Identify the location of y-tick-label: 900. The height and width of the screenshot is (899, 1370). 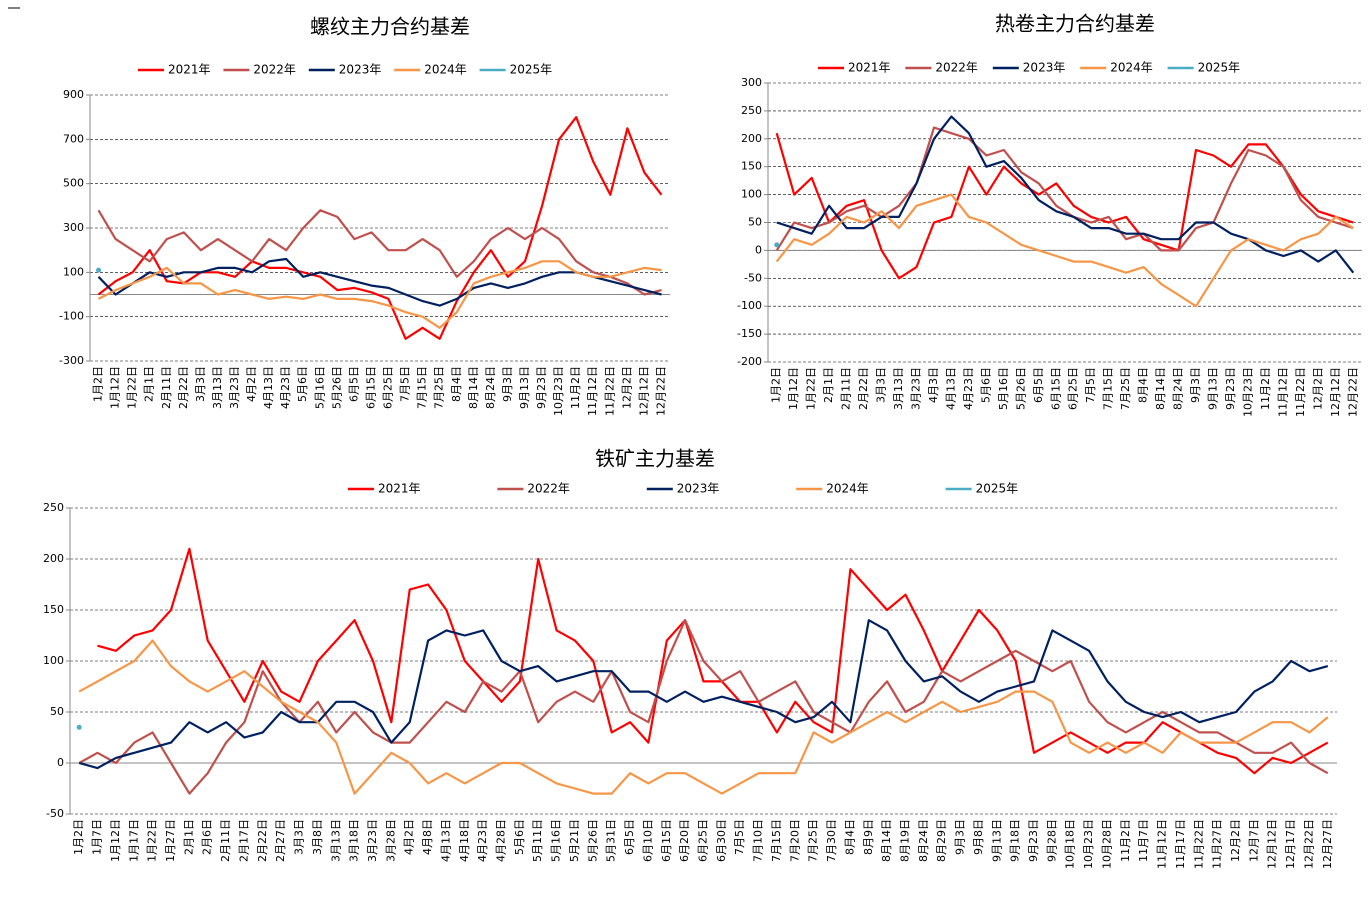
(73, 94).